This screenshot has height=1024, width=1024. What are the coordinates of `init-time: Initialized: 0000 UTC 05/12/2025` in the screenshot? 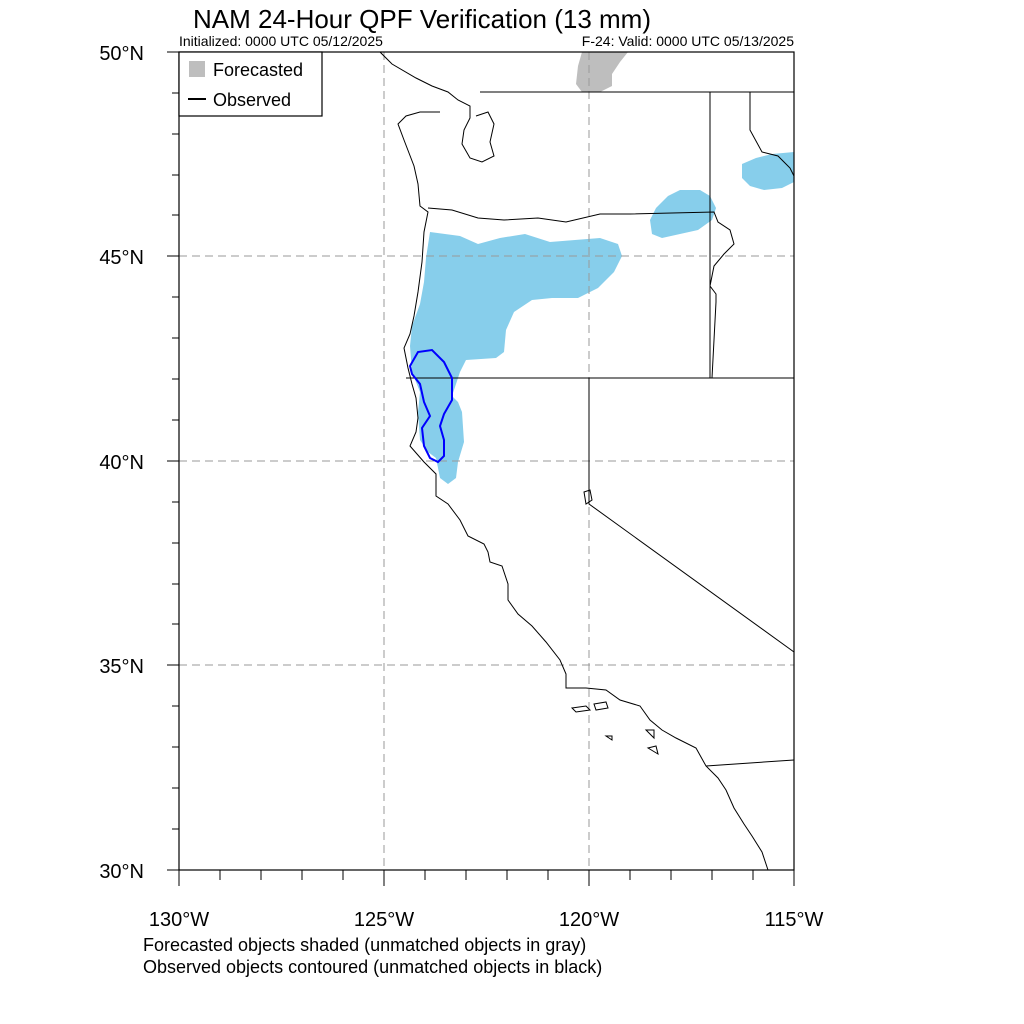 It's located at (281, 41).